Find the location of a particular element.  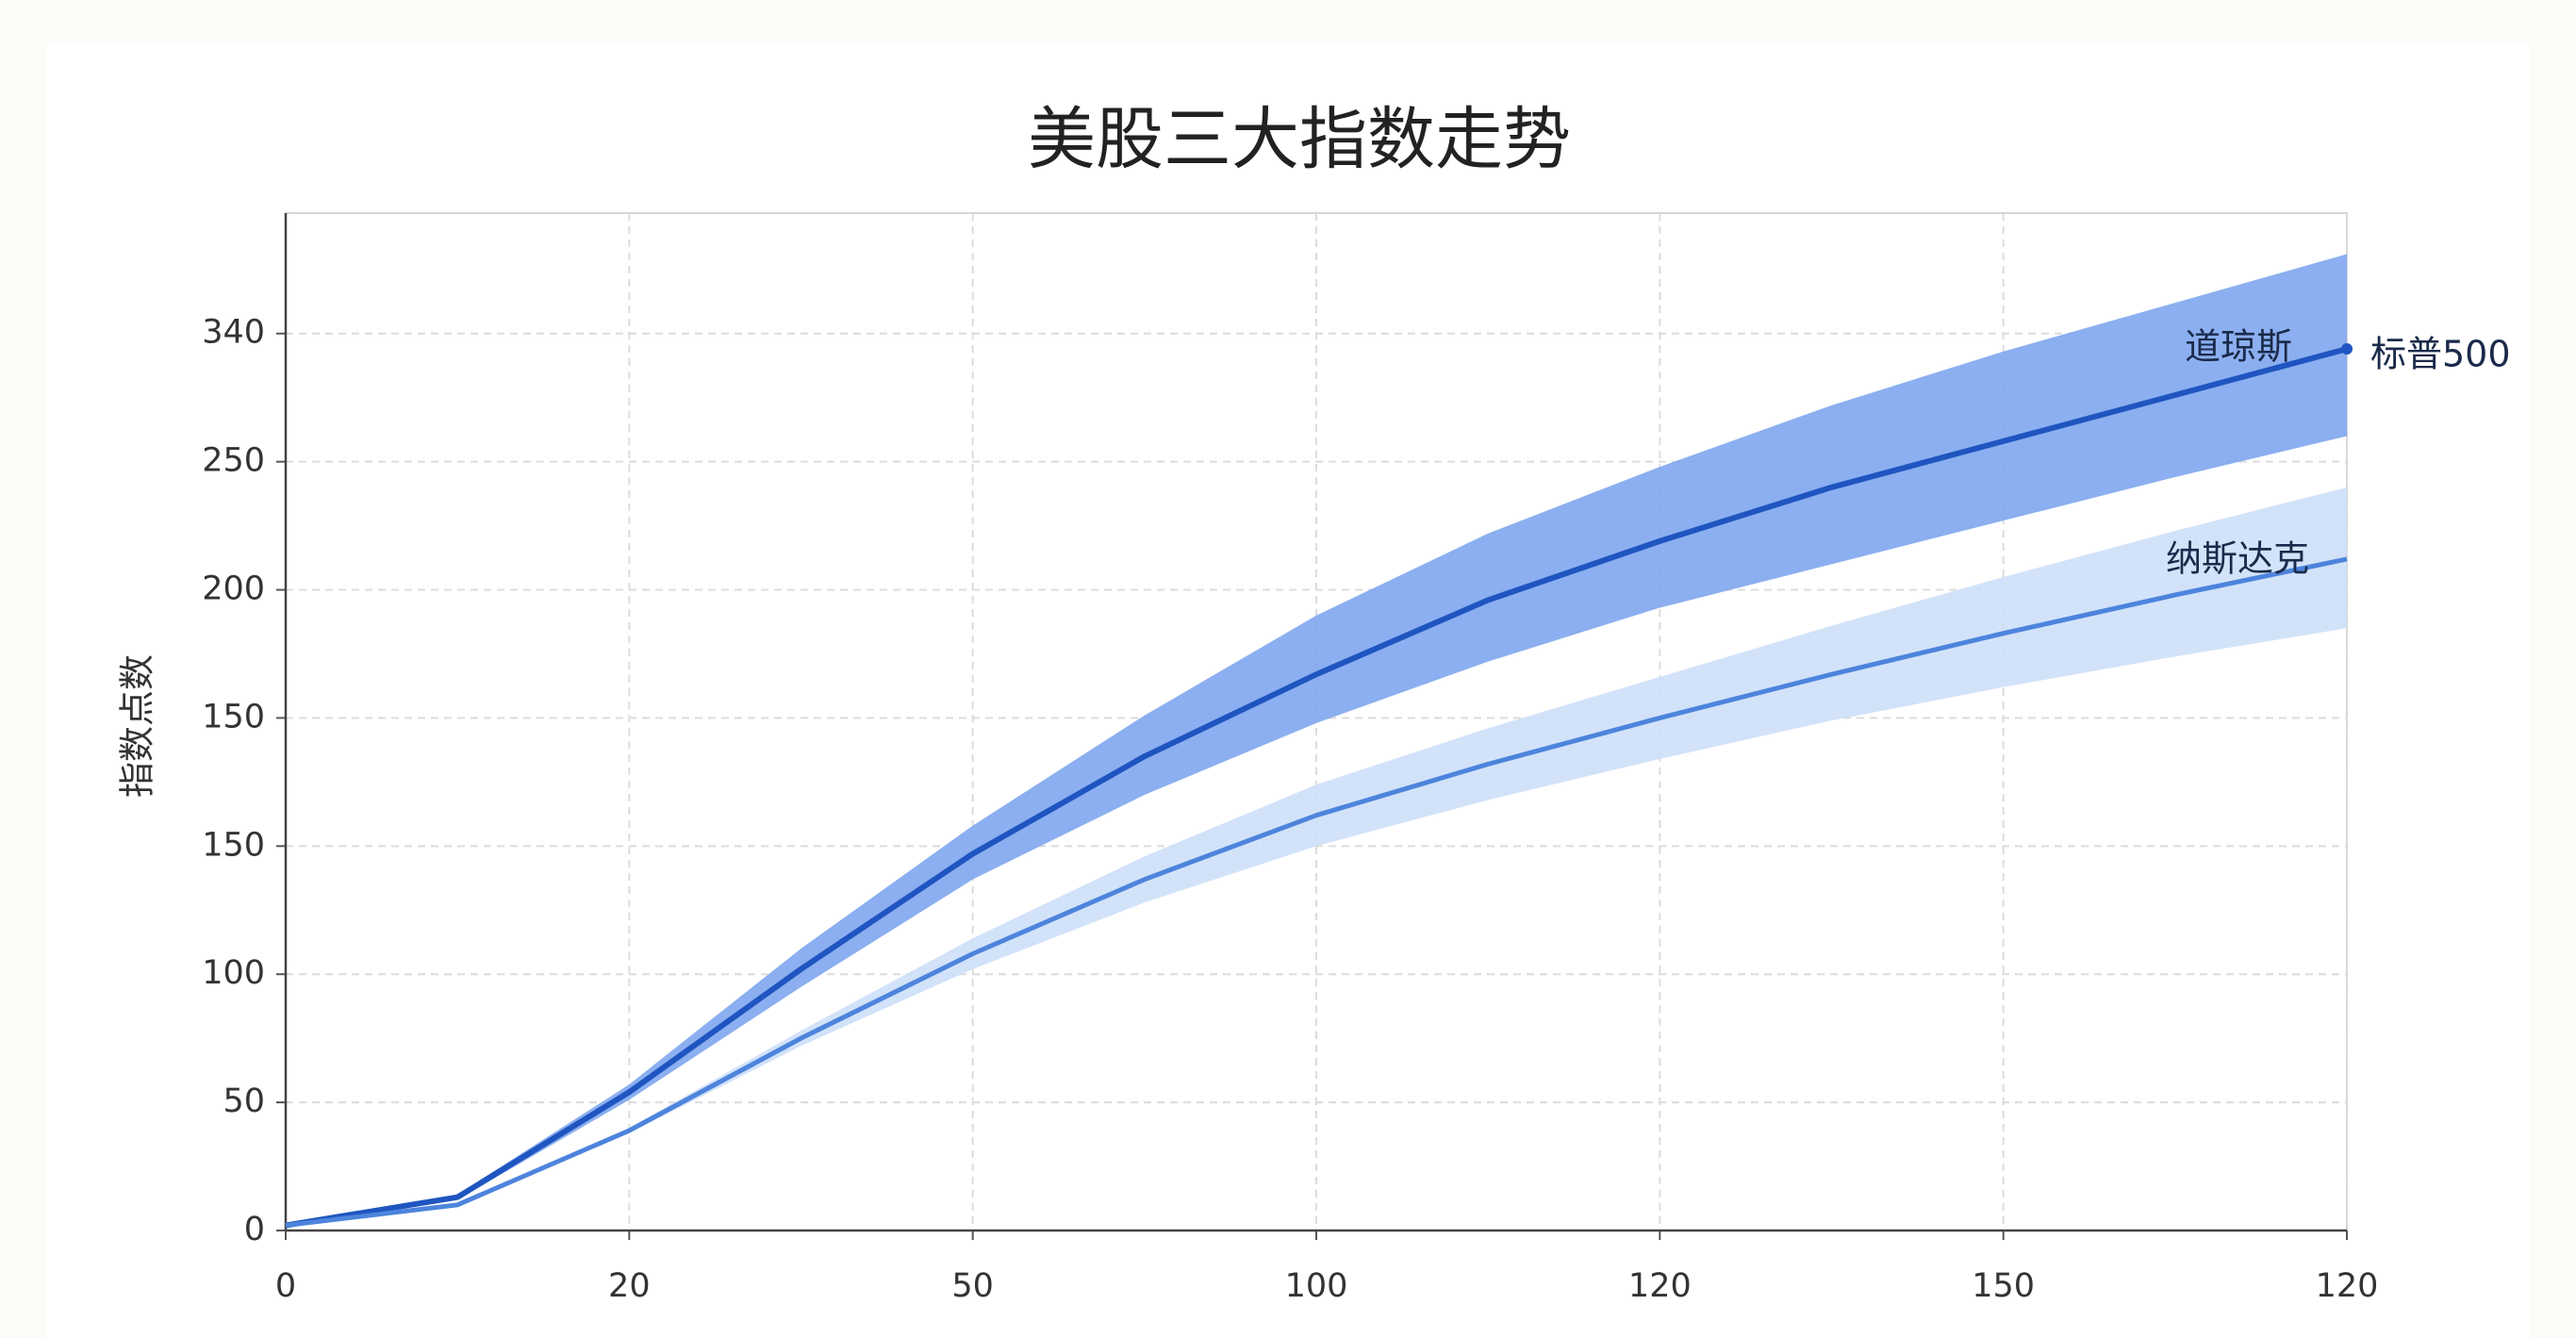

x-tick-label: 50 is located at coordinates (972, 1286).